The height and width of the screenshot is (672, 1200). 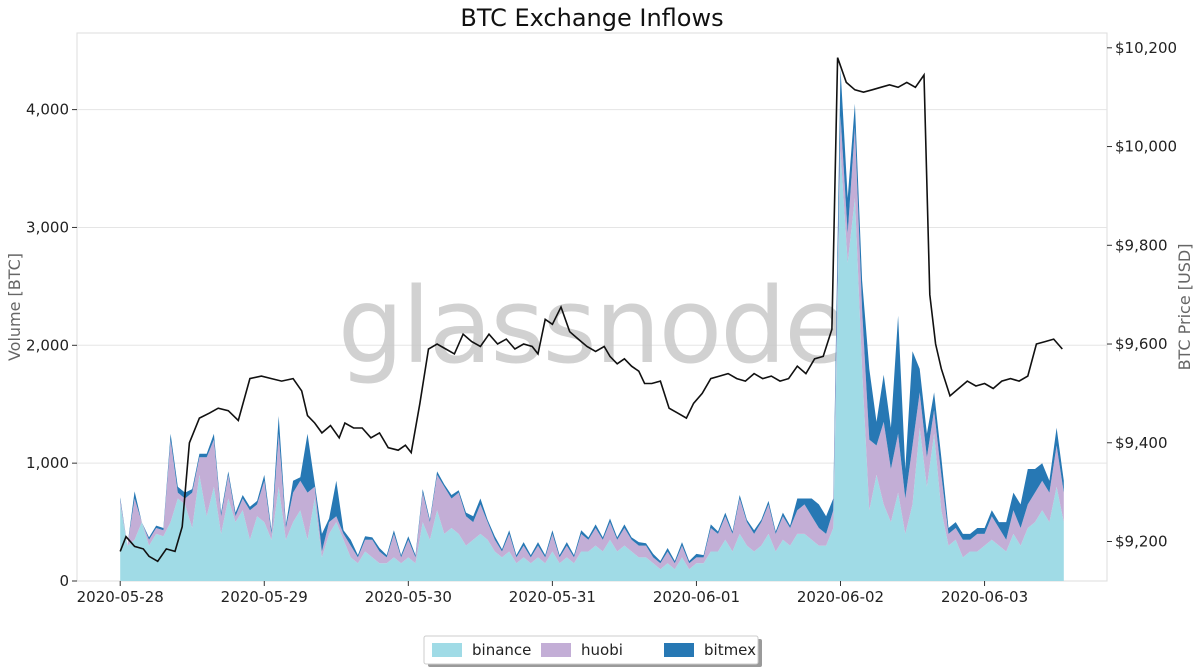 What do you see at coordinates (696, 597) in the screenshot?
I see `x-tick-label-4: 2020-06-01` at bounding box center [696, 597].